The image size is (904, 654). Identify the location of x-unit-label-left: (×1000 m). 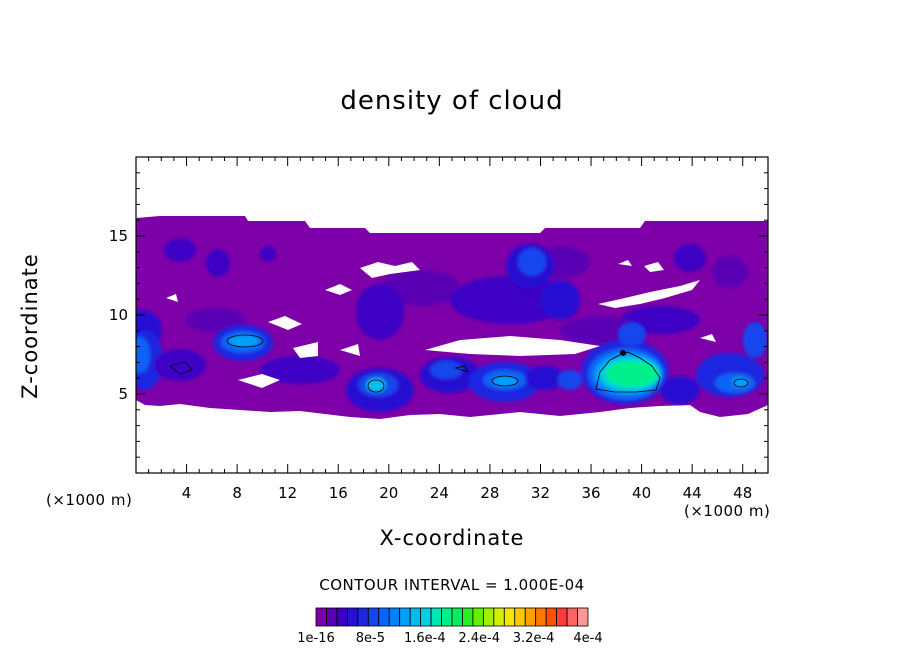
(89, 500).